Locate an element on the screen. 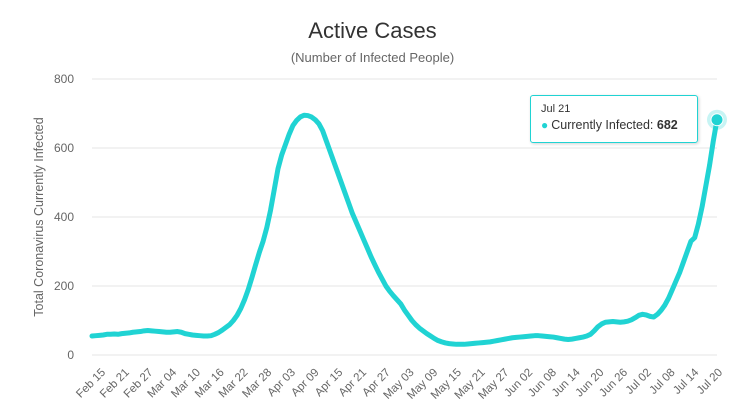  highlight-point is located at coordinates (717, 120).